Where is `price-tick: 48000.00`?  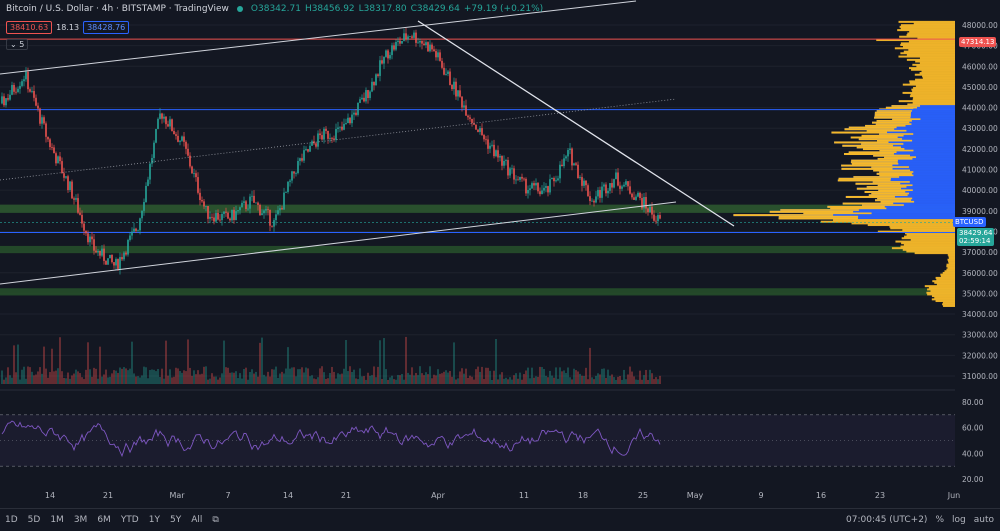 price-tick: 48000.00 is located at coordinates (980, 25).